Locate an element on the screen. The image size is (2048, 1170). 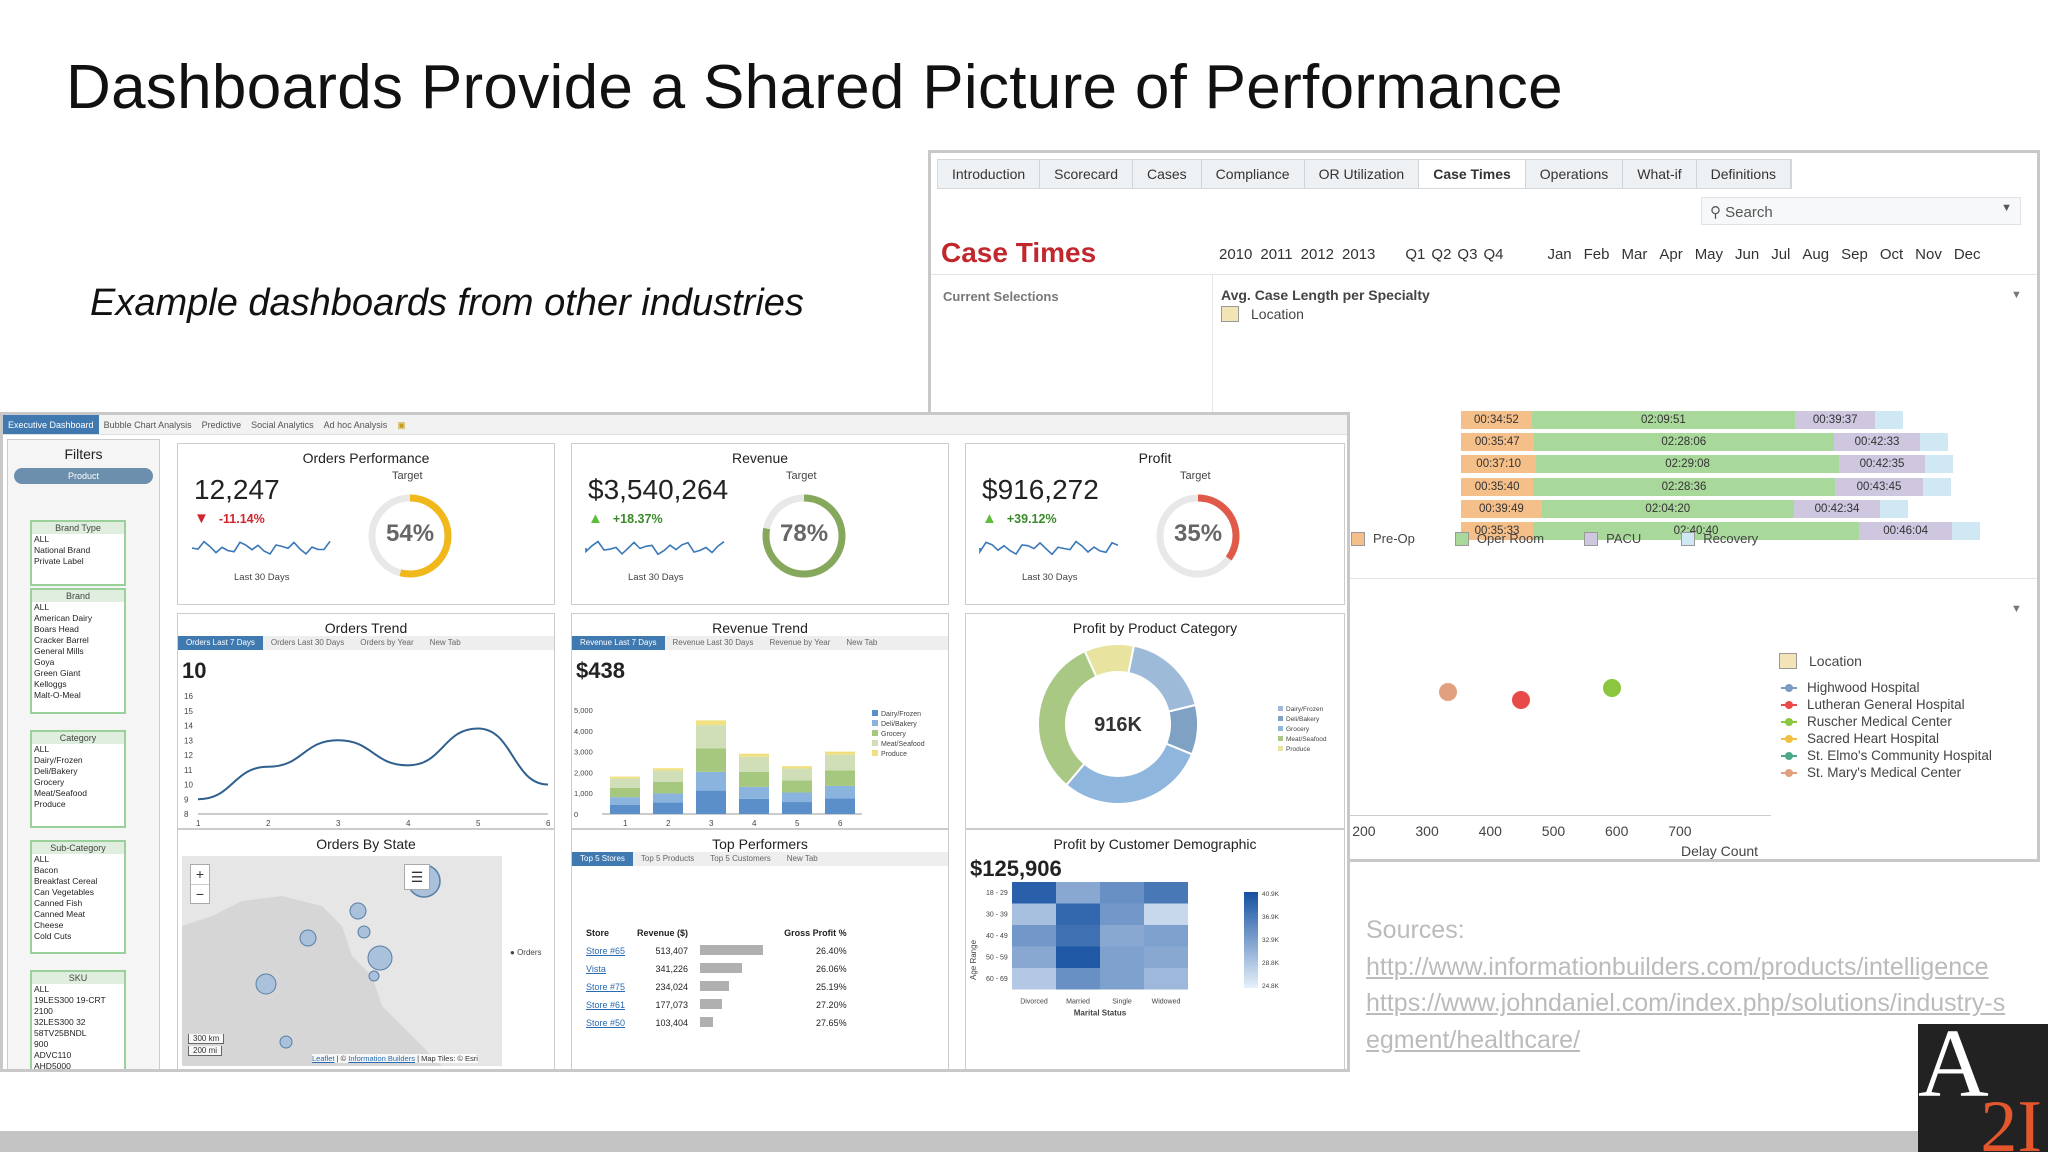
filter-option: 19LES300 19-CRT is located at coordinates (70, 1000).